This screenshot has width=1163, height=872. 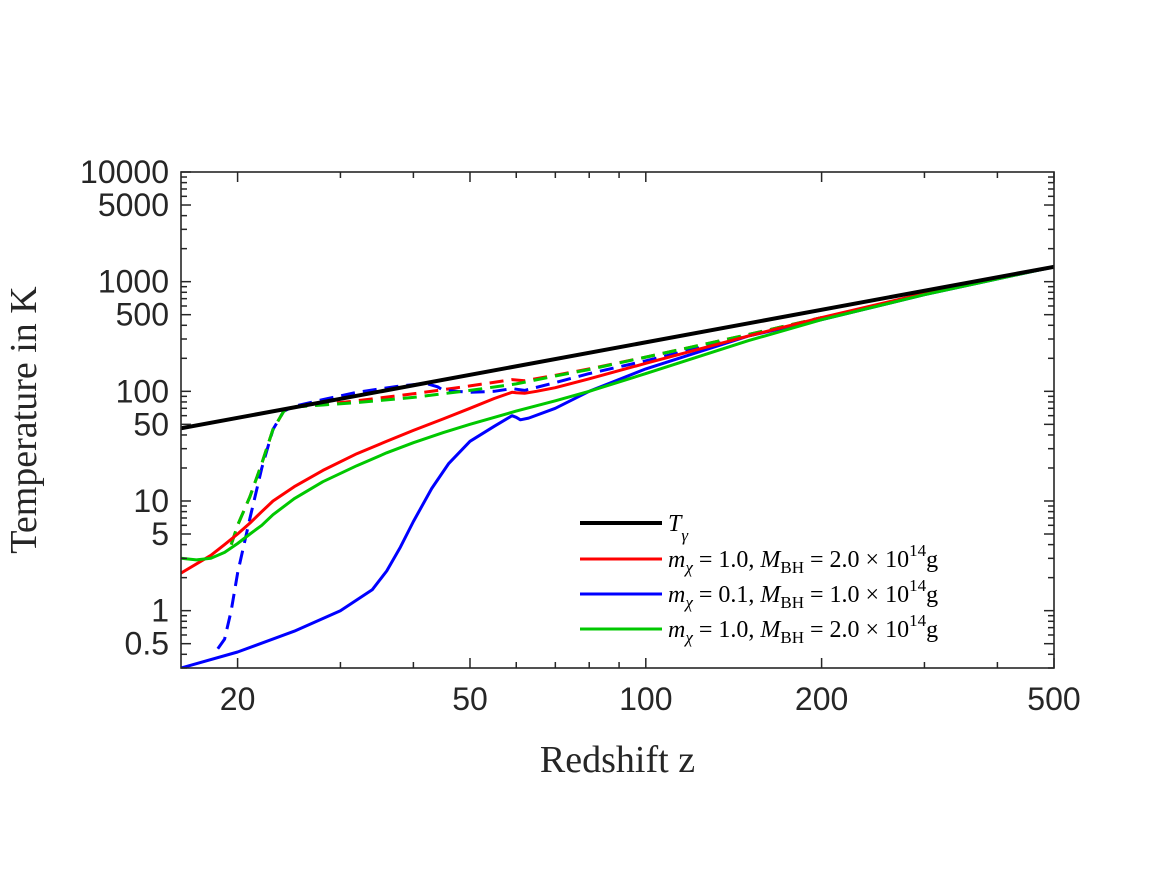 What do you see at coordinates (24, 420) in the screenshot?
I see `y-axis-title: Temperature in K` at bounding box center [24, 420].